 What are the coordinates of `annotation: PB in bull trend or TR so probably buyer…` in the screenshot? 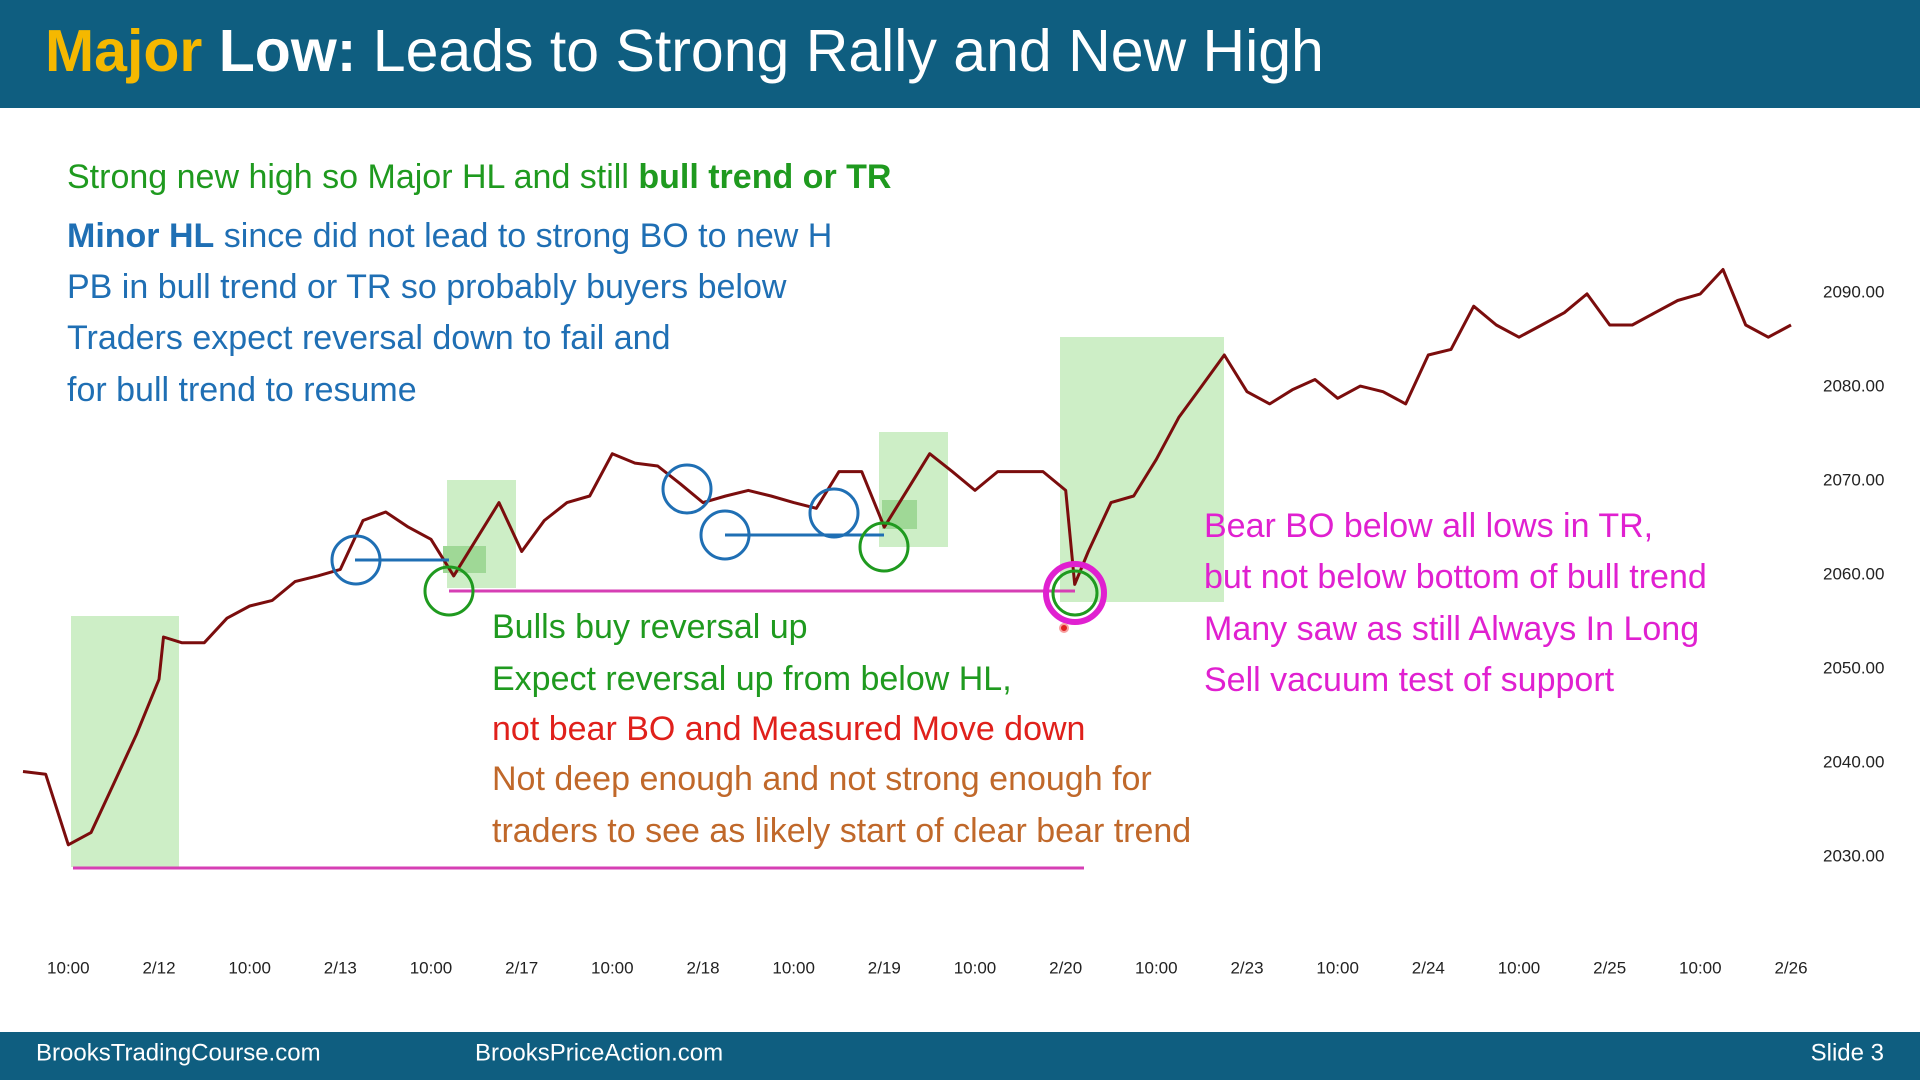 It's located at (427, 287).